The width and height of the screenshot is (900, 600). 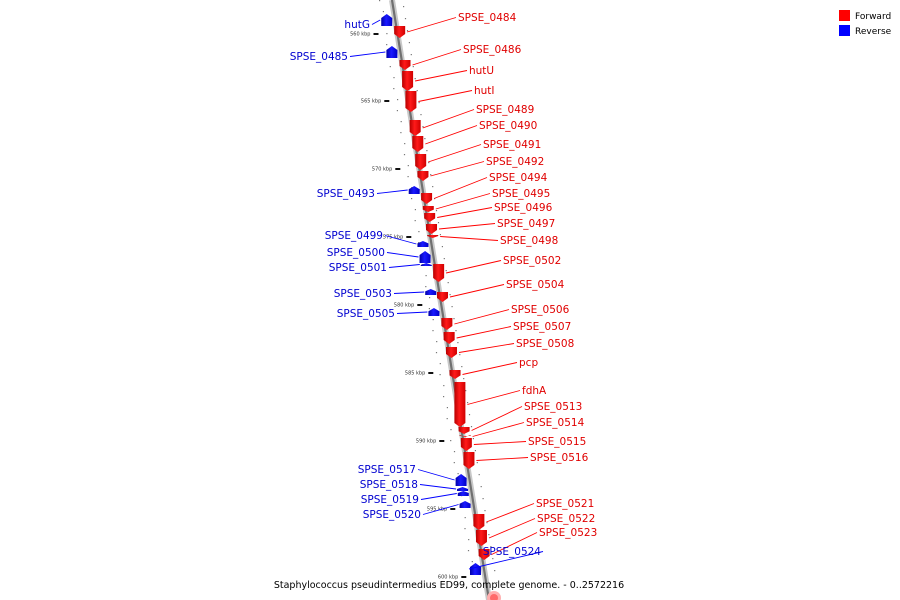 What do you see at coordinates (455, 374) in the screenshot?
I see `gene-pcp` at bounding box center [455, 374].